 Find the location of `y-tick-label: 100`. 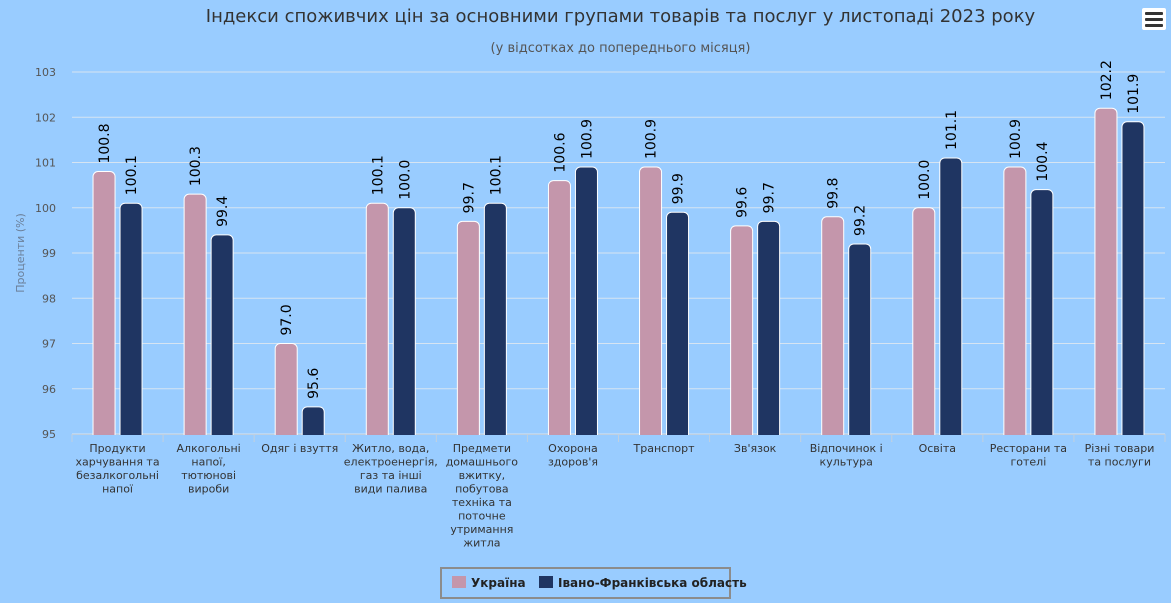

y-tick-label: 100 is located at coordinates (45, 208).